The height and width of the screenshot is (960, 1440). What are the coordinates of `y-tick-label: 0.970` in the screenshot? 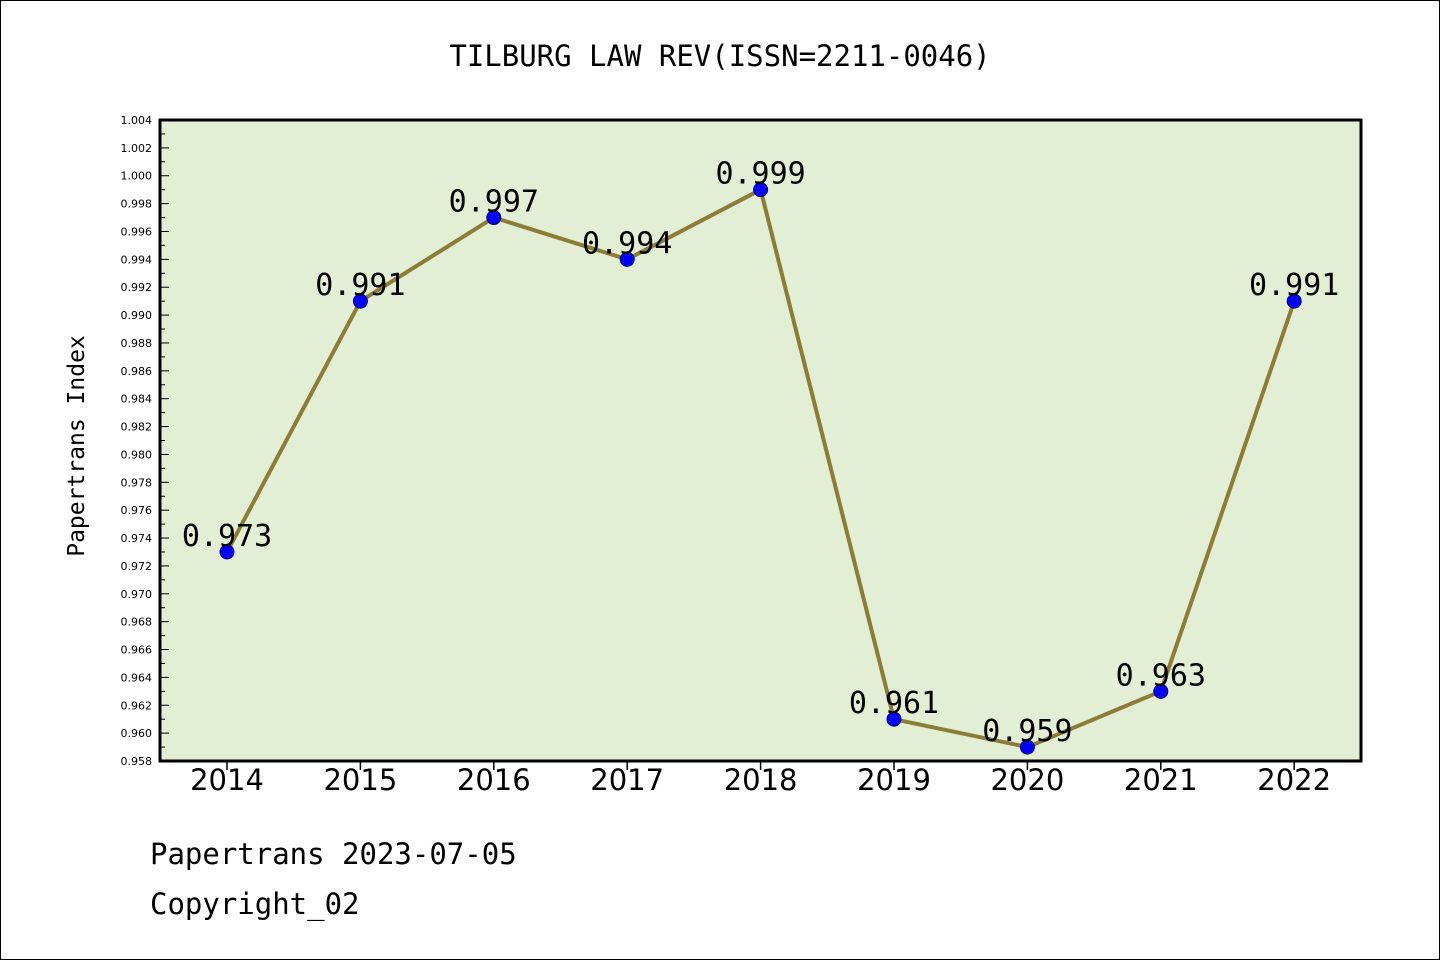 It's located at (137, 594).